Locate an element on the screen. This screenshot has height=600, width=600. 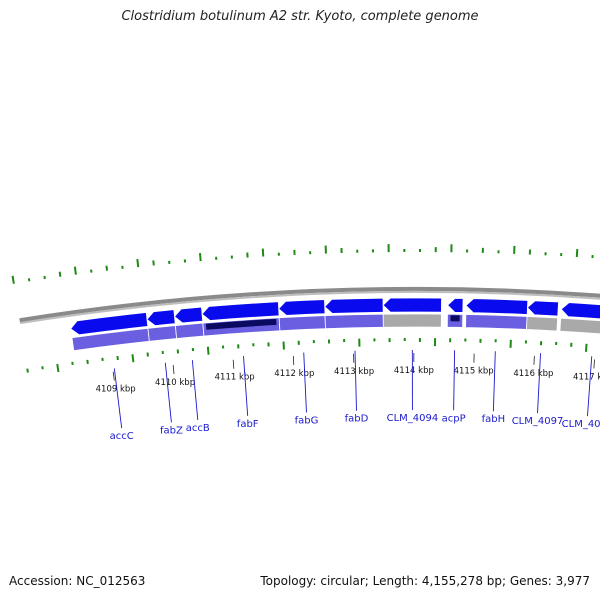
scale-tick-label: 4111 kbp is located at coordinates (235, 378).